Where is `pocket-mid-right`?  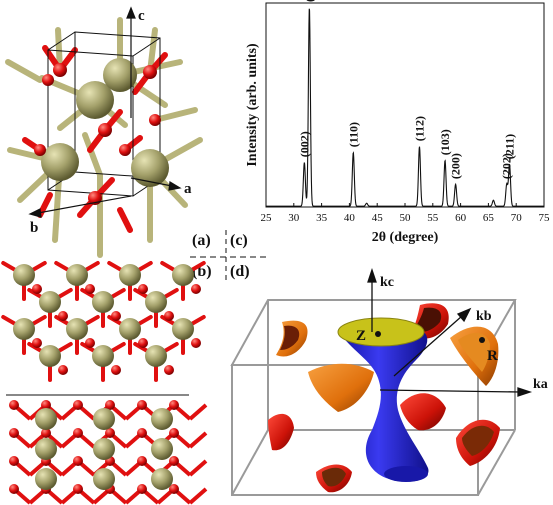
pocket-mid-right is located at coordinates (423, 412).